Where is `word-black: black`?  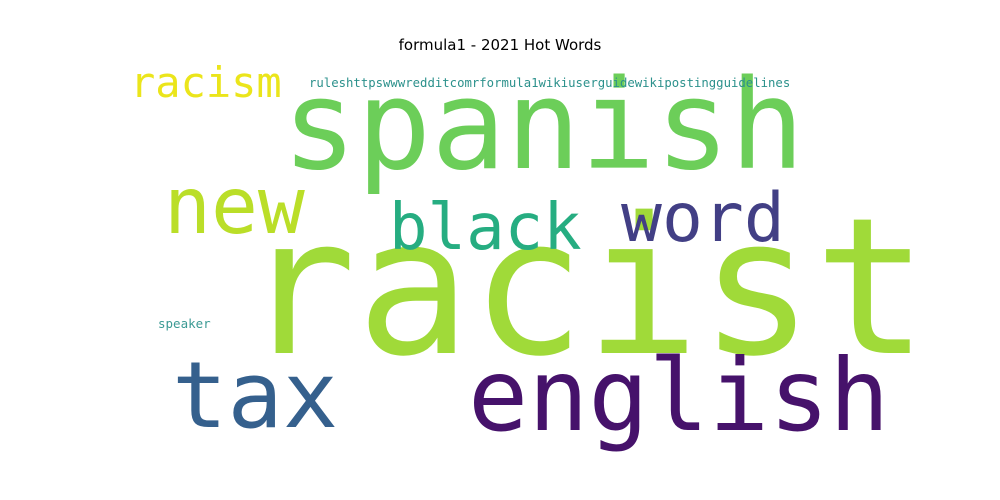 word-black: black is located at coordinates (485, 228).